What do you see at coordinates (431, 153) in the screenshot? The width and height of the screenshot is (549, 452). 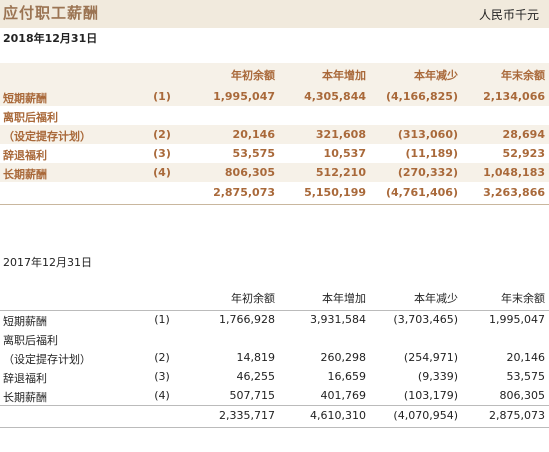 I see `cell-decrease: (11,189)` at bounding box center [431, 153].